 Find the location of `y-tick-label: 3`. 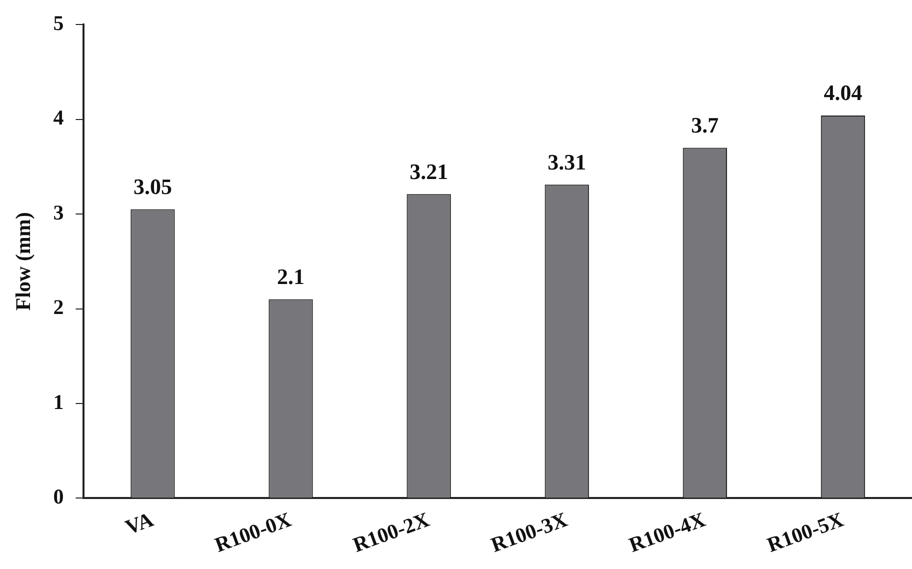

y-tick-label: 3 is located at coordinates (58, 212).